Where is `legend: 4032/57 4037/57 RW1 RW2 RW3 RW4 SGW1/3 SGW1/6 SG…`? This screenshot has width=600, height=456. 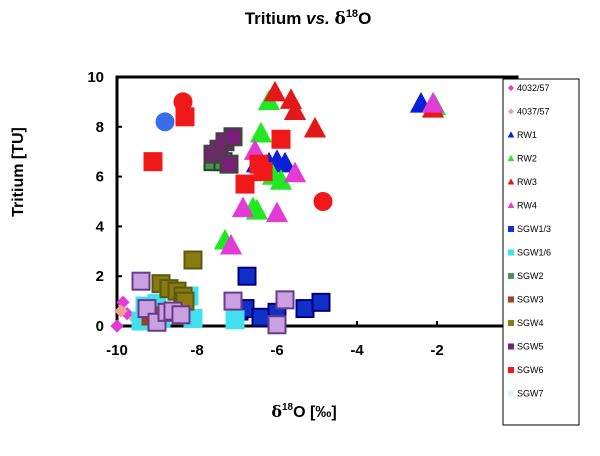
legend: 4032/57 4037/57 RW1 RW2 RW3 RW4 SGW1/3 SGW1/6 SG… is located at coordinates (529, 241).